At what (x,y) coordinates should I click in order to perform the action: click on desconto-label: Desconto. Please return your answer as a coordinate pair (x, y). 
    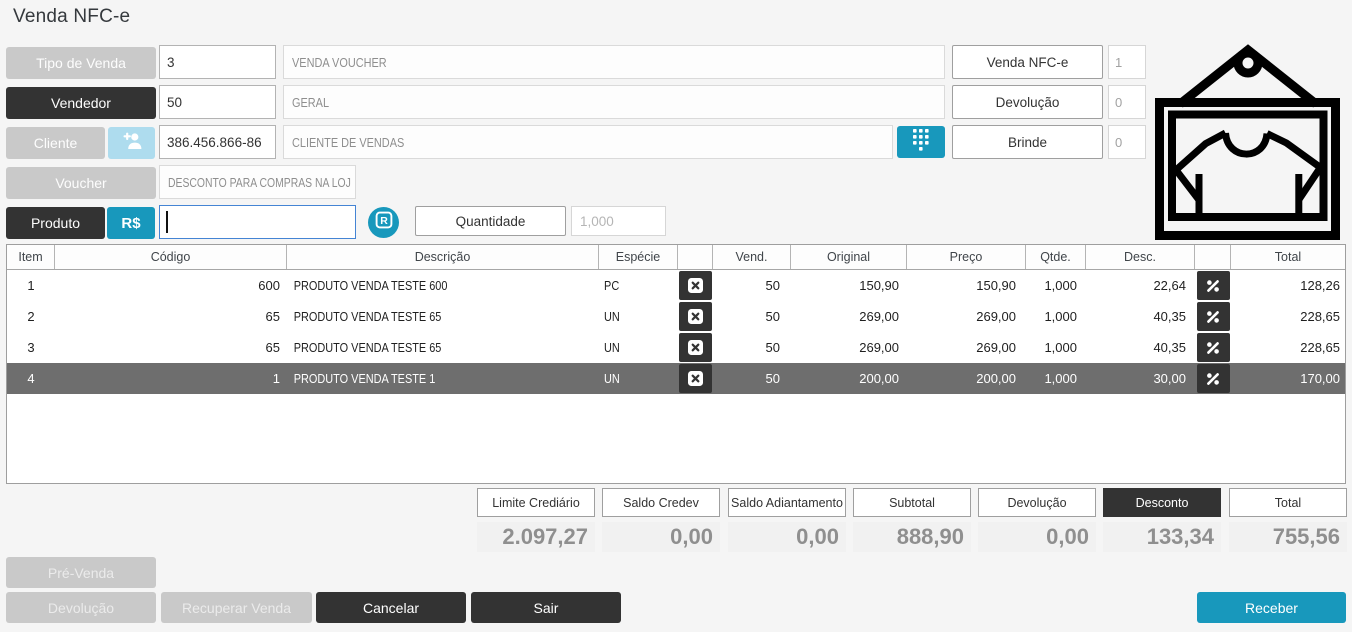
    Looking at the image, I should click on (1162, 502).